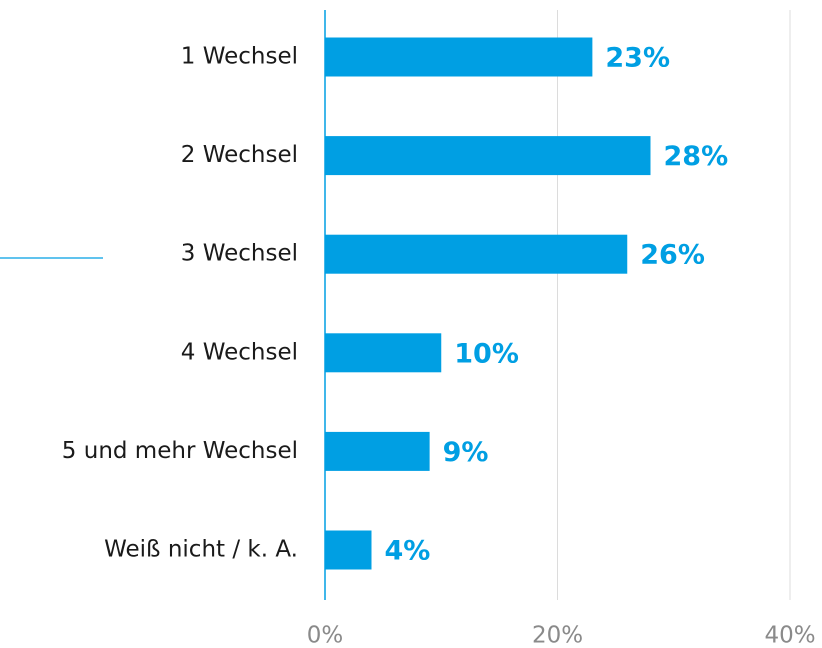 Image resolution: width=822 pixels, height=648 pixels. What do you see at coordinates (239, 254) in the screenshot?
I see `category-label: 3 Wechsel` at bounding box center [239, 254].